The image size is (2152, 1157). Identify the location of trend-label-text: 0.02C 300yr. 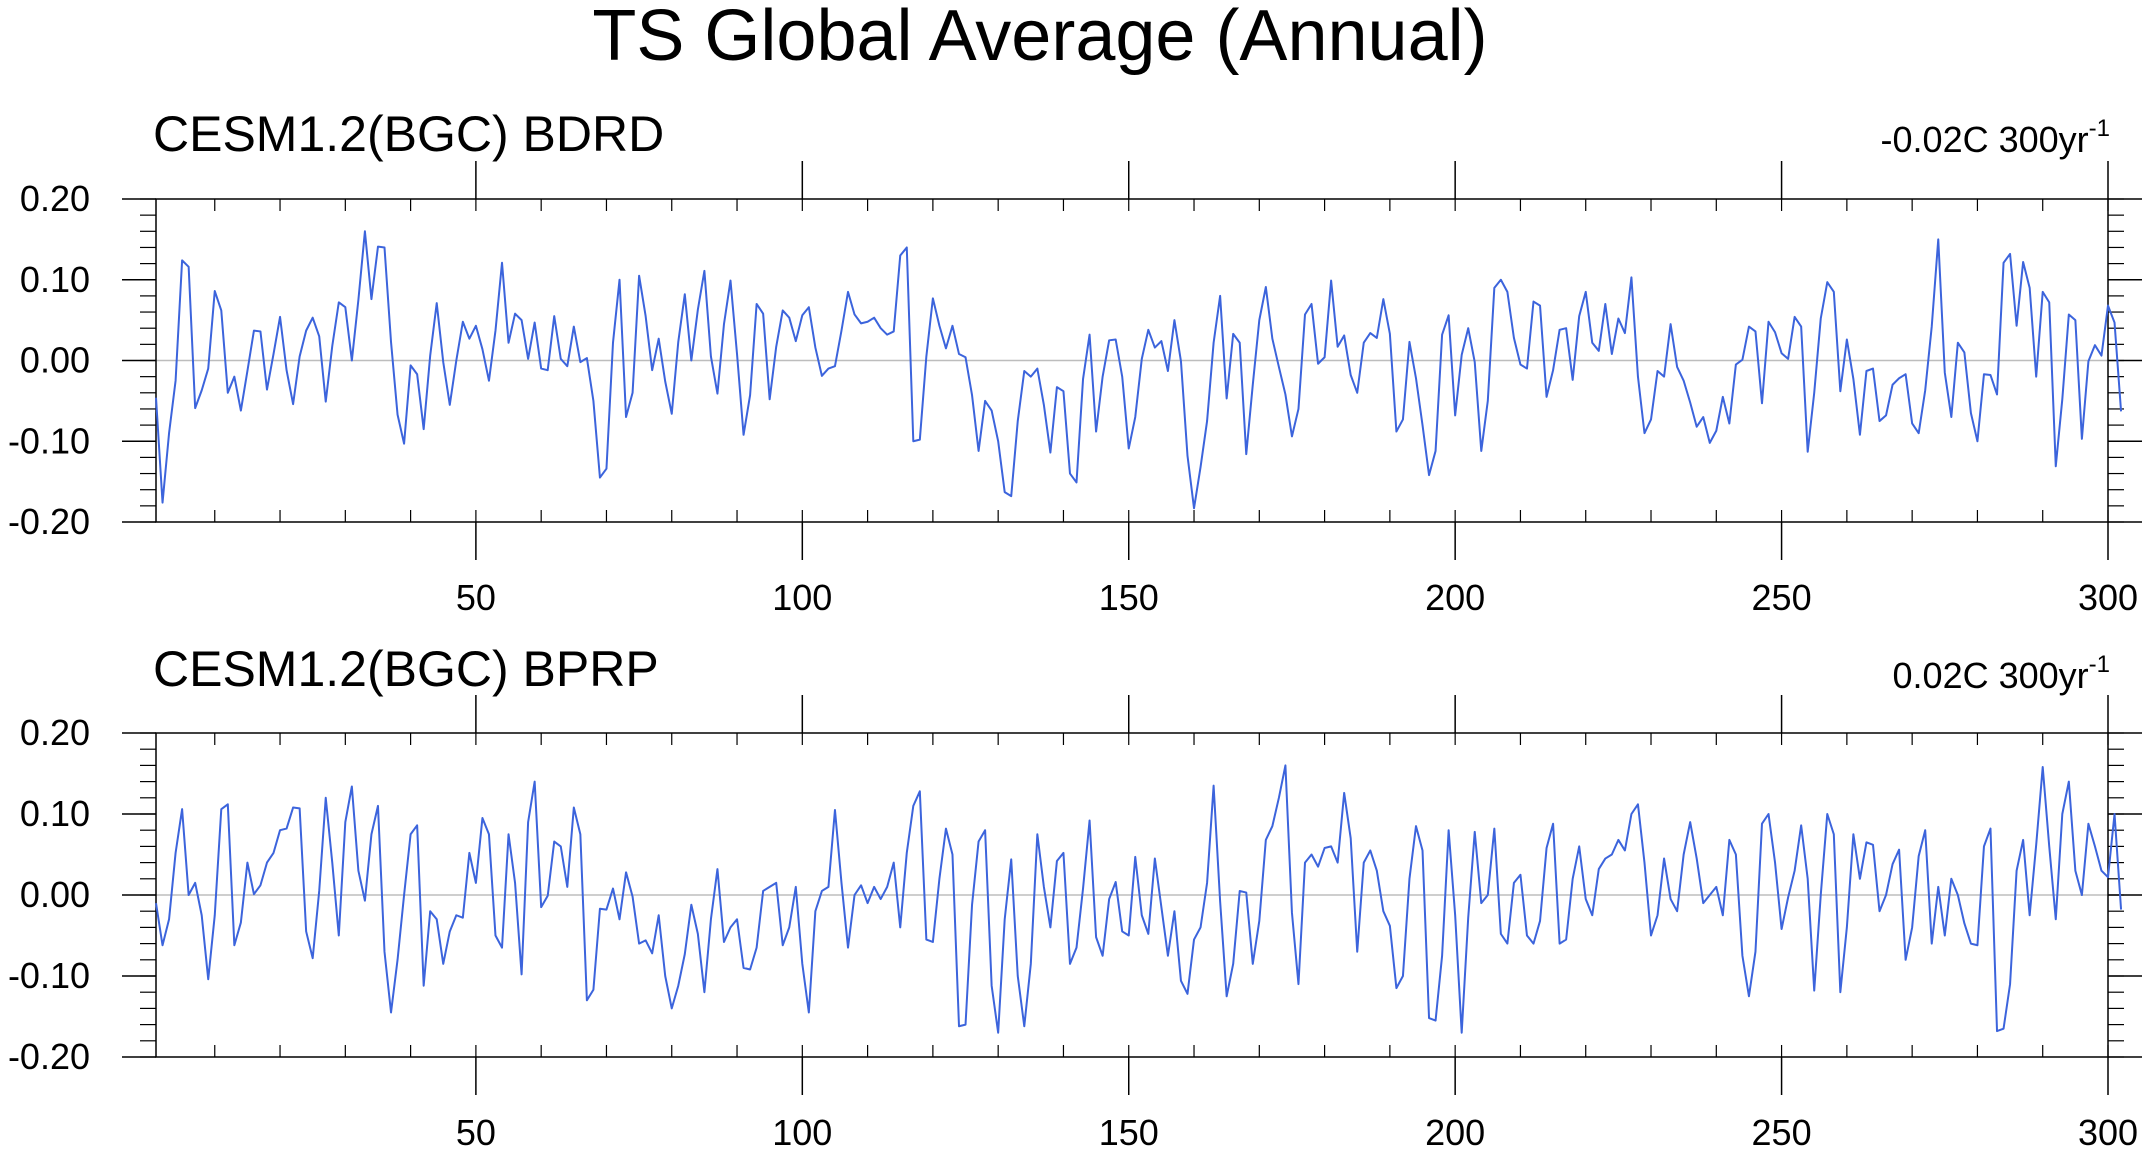
(1991, 675).